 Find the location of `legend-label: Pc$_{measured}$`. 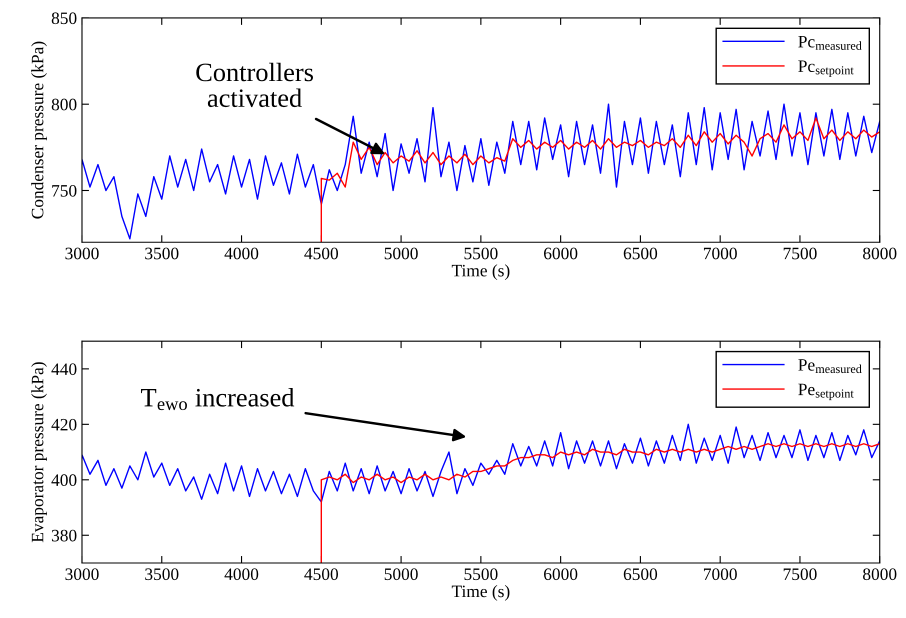

legend-label: Pc$_{measured}$ is located at coordinates (830, 43).